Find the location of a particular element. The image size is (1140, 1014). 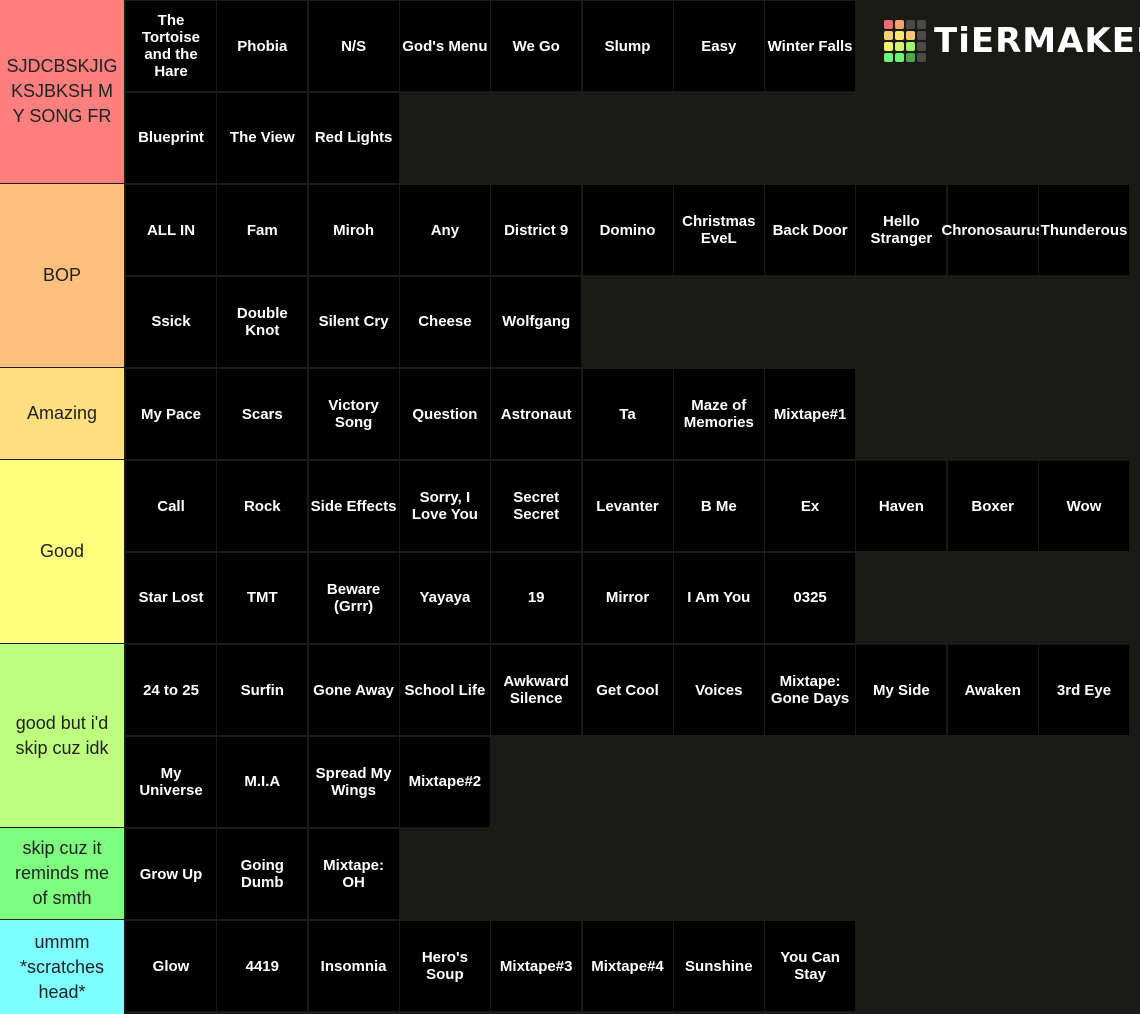

tier-item: Double Knot is located at coordinates (262, 321).